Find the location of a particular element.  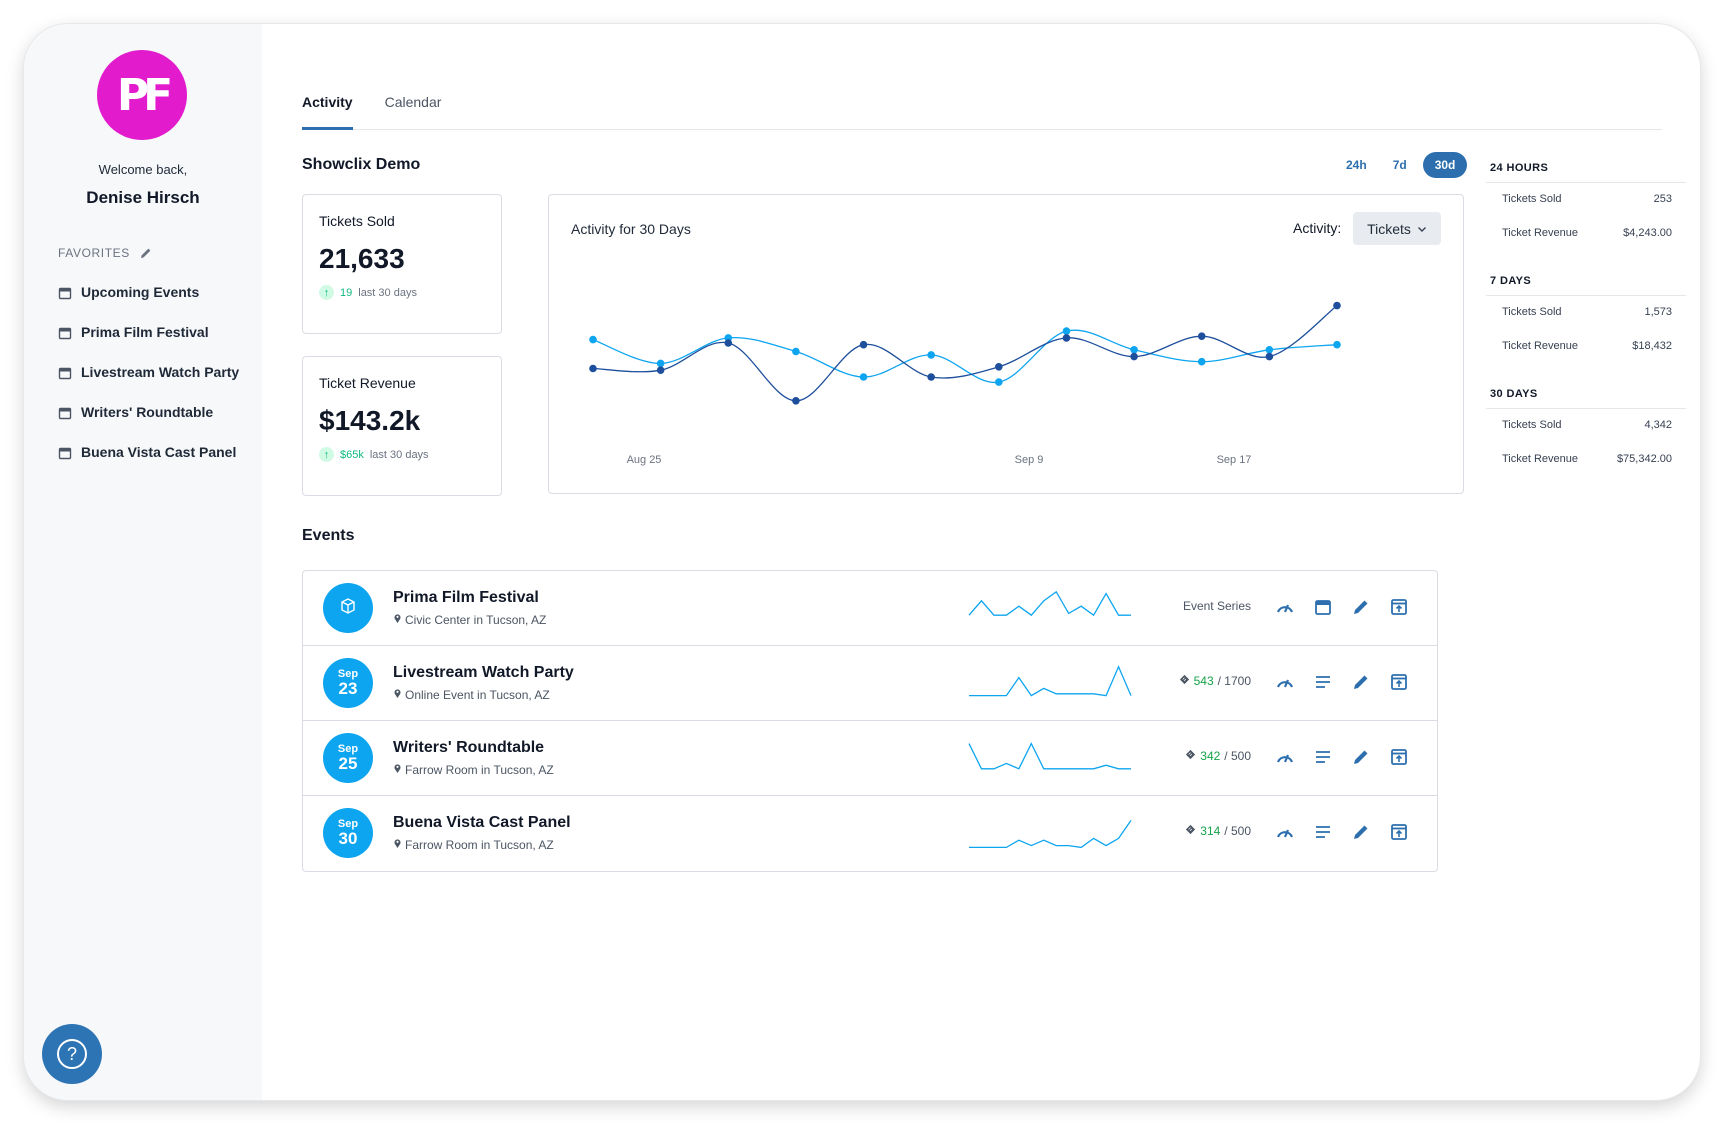

summary-row-value: 1,573 is located at coordinates (1658, 312).